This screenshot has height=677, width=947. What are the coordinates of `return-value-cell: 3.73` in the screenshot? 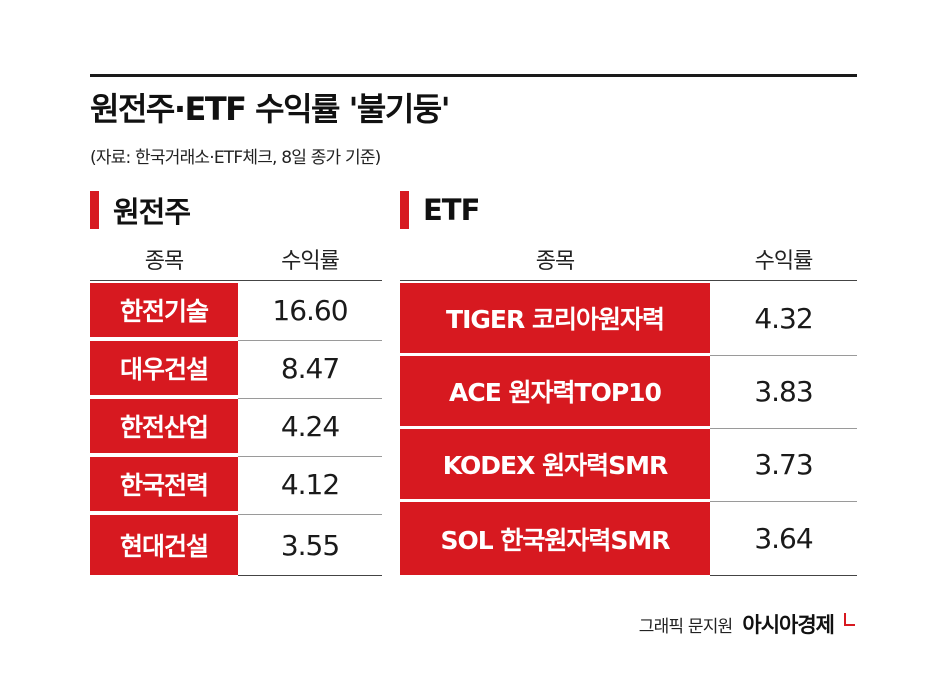 It's located at (783, 464).